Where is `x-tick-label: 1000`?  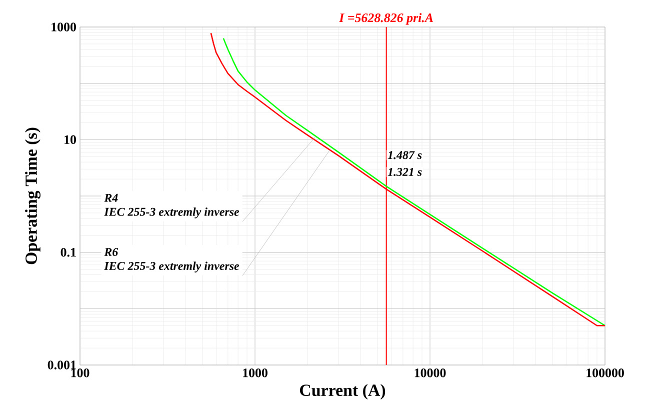 x-tick-label: 1000 is located at coordinates (255, 373).